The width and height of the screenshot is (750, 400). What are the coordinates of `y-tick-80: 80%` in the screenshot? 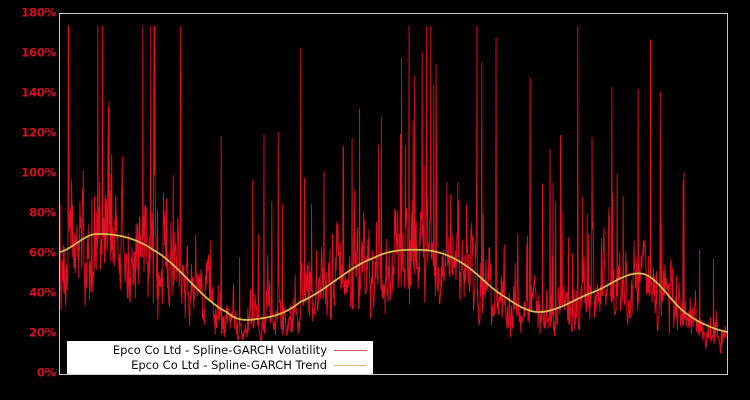 It's located at (42, 212).